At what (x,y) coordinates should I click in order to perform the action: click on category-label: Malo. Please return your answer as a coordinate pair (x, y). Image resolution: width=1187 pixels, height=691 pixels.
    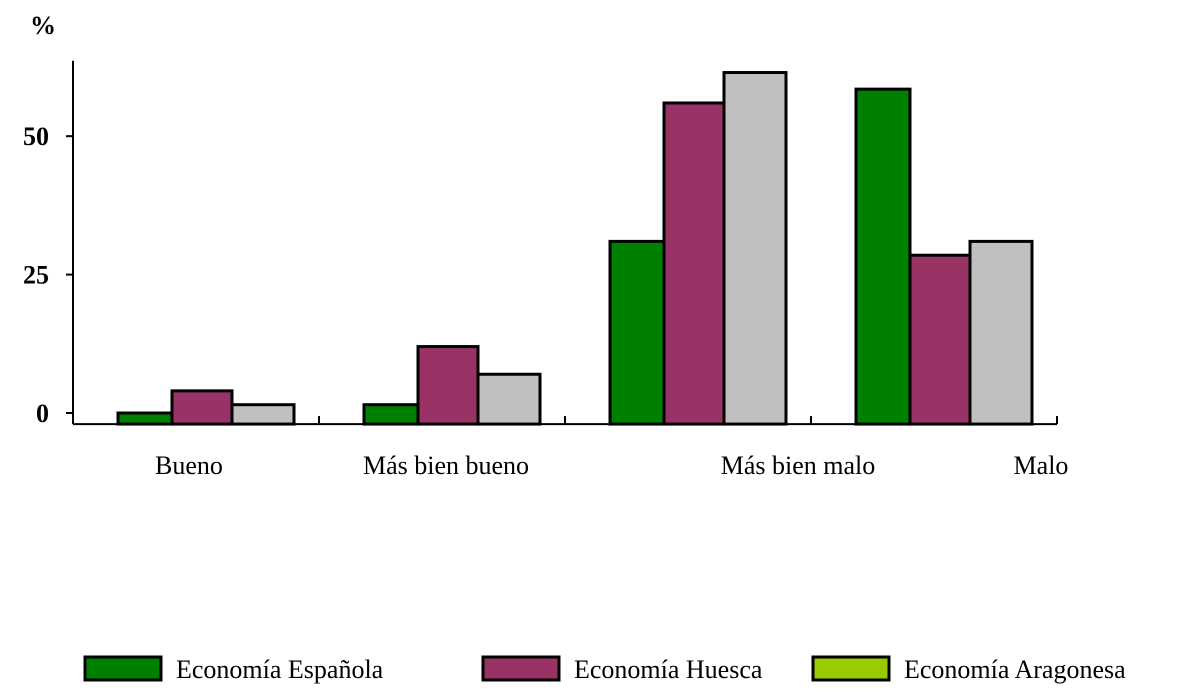
    Looking at the image, I should click on (1041, 465).